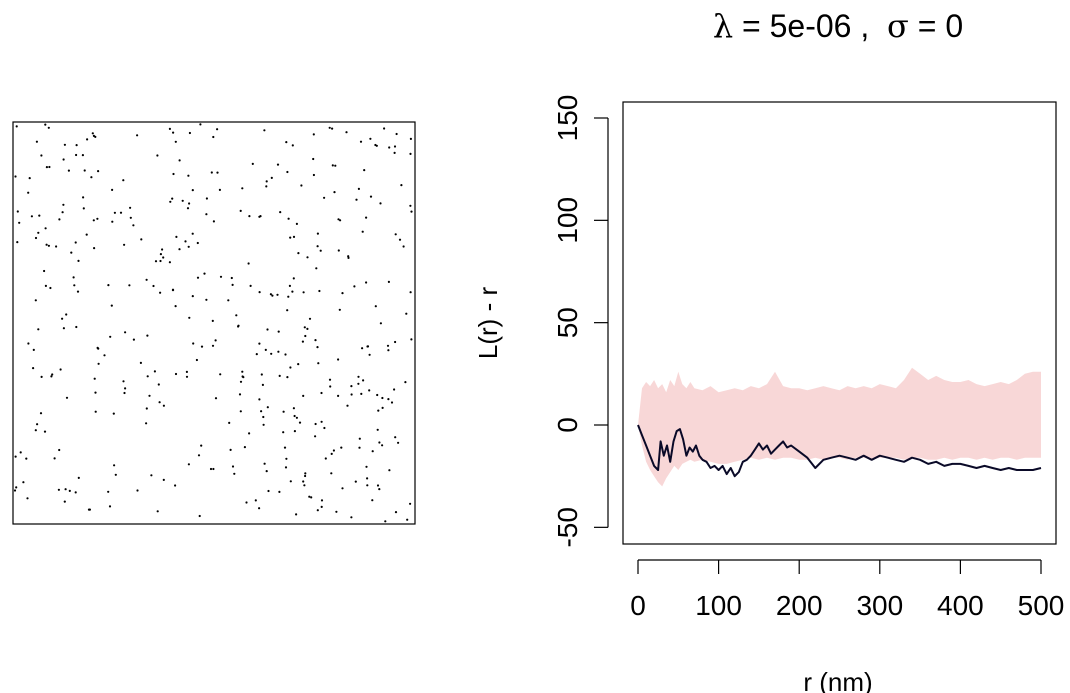 This screenshot has height=693, width=1070. What do you see at coordinates (638, 605) in the screenshot?
I see `x-tick-label: 0` at bounding box center [638, 605].